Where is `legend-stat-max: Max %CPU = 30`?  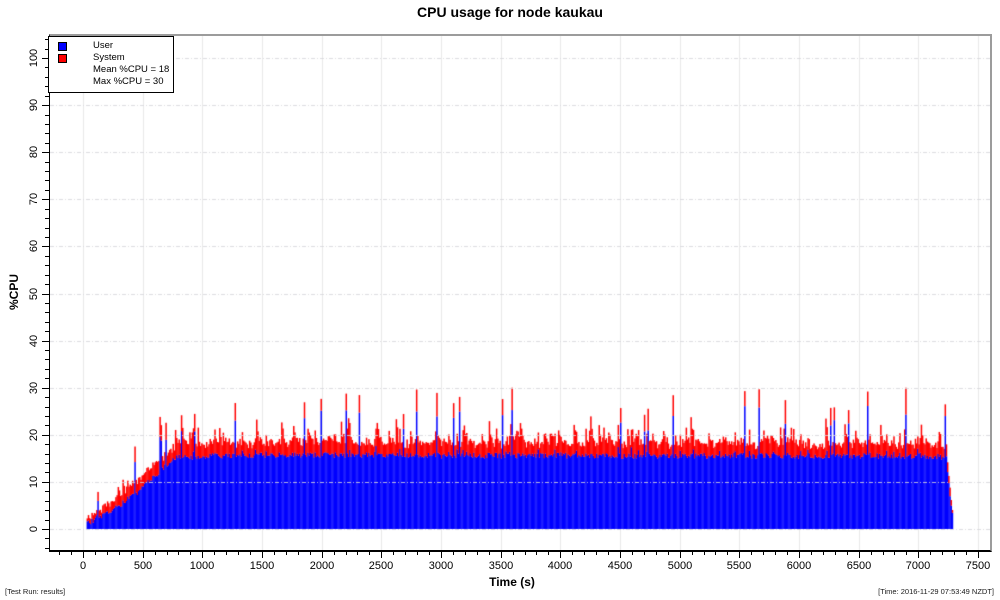 legend-stat-max: Max %CPU = 30 is located at coordinates (111, 82).